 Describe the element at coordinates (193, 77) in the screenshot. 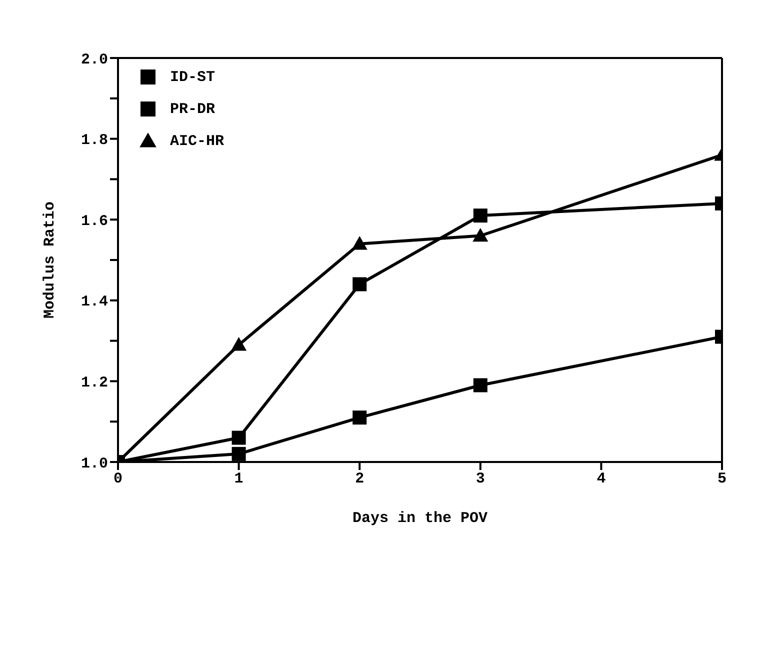

I see `legend-label: ID-ST` at that location.